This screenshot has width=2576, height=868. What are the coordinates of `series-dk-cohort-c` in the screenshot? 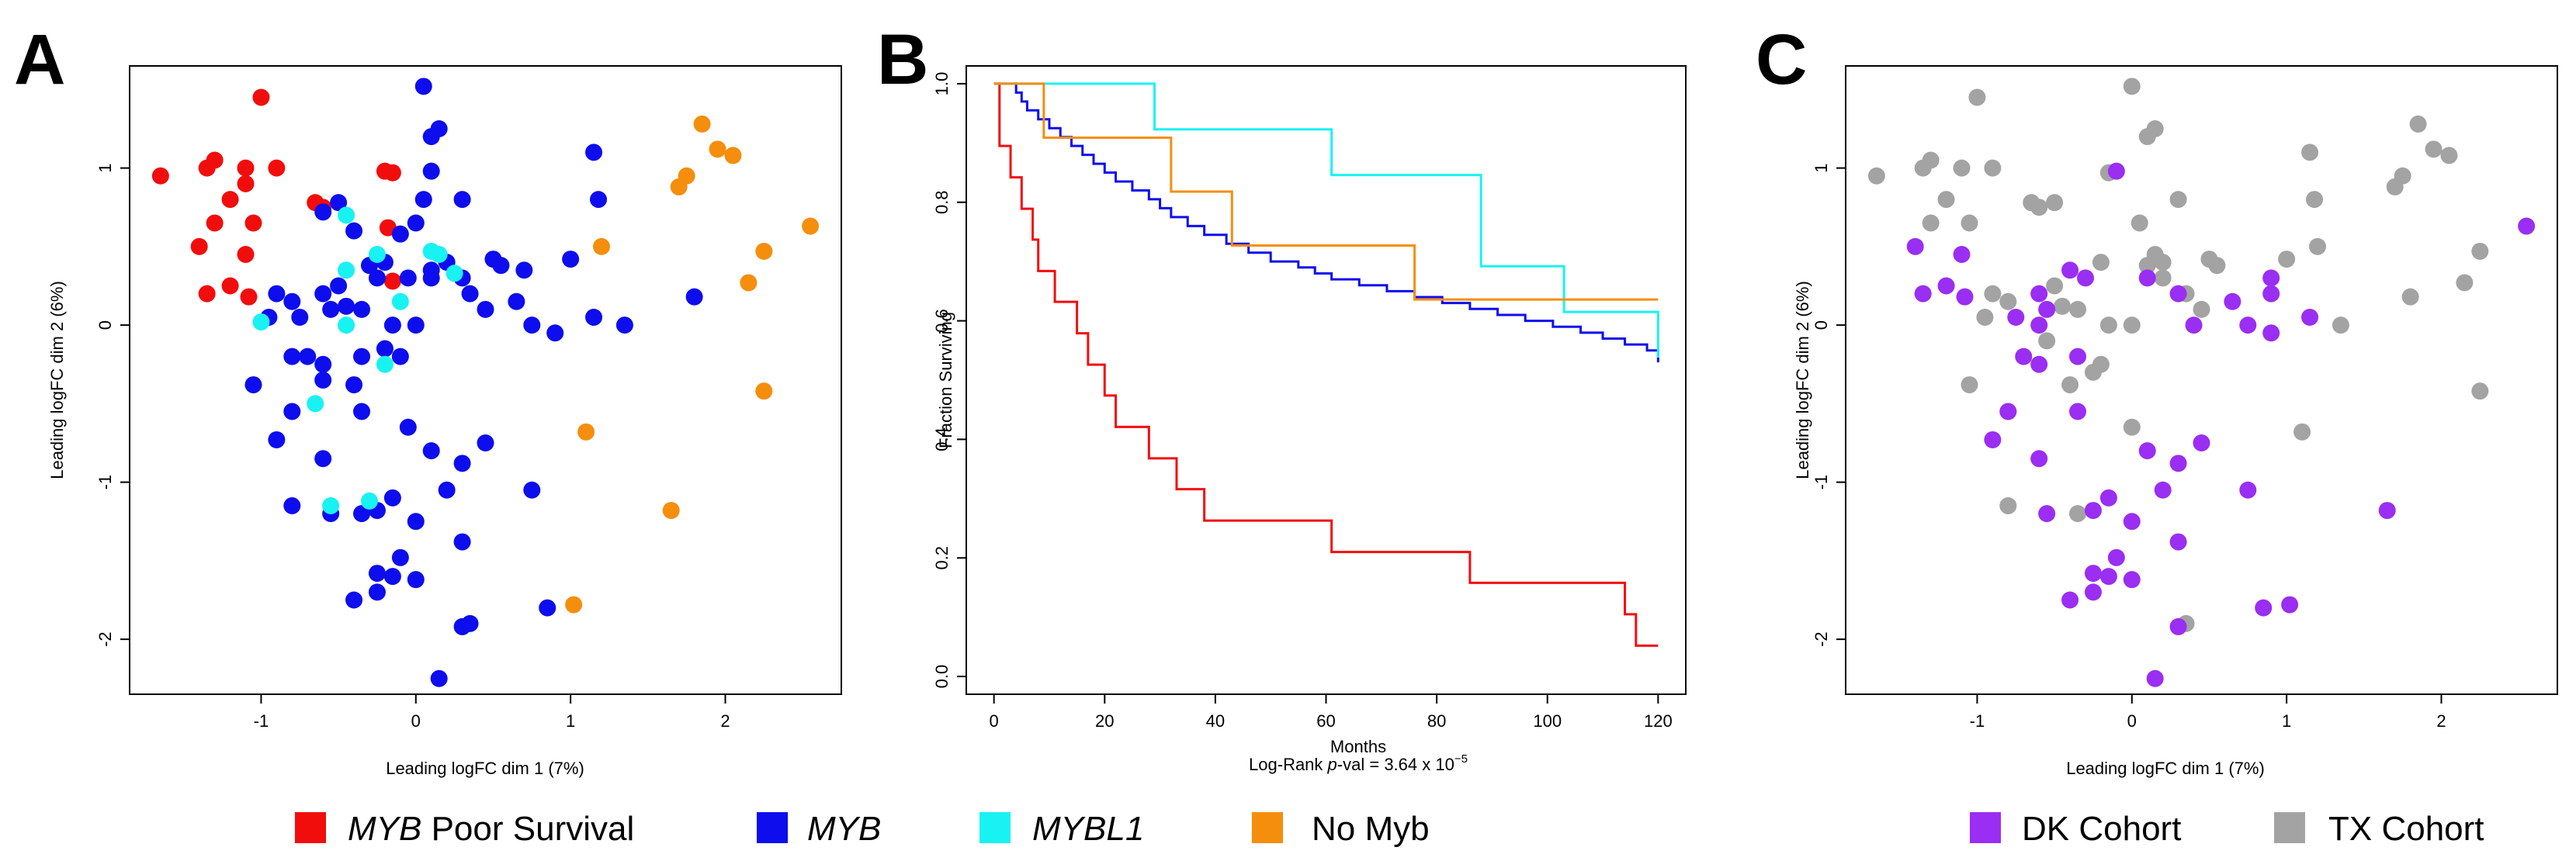 It's located at (2221, 425).